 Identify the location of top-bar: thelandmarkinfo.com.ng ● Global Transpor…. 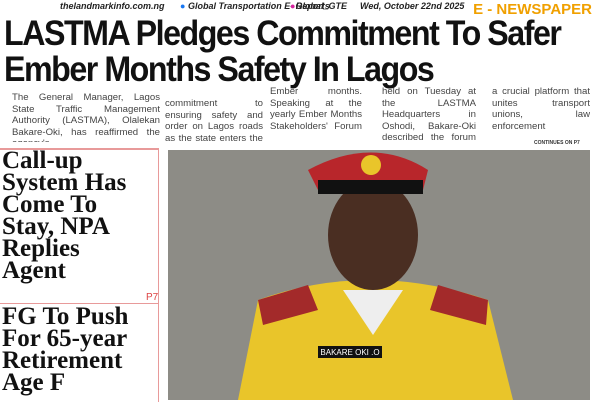
(300, 9).